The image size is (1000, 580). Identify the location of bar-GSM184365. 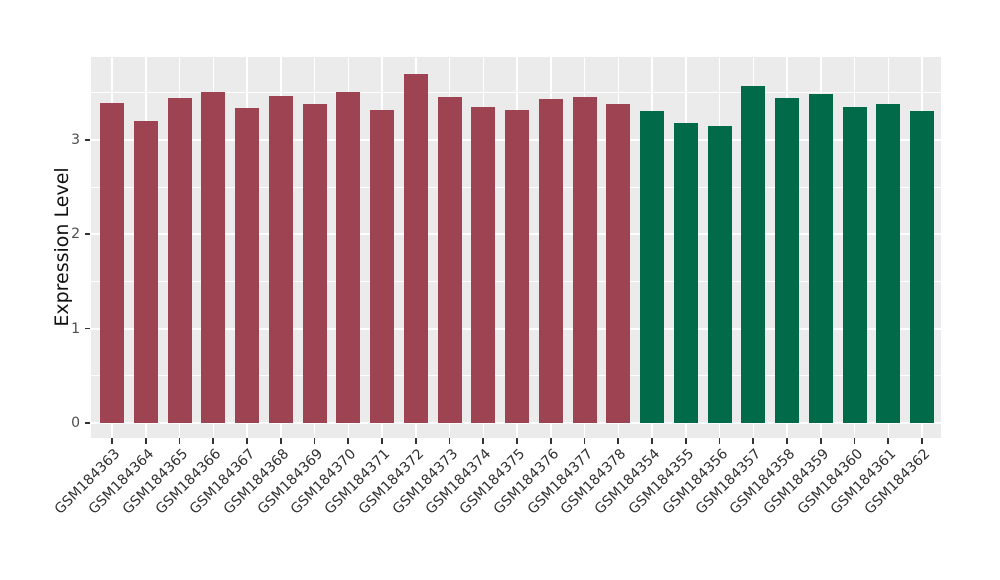
(179, 260).